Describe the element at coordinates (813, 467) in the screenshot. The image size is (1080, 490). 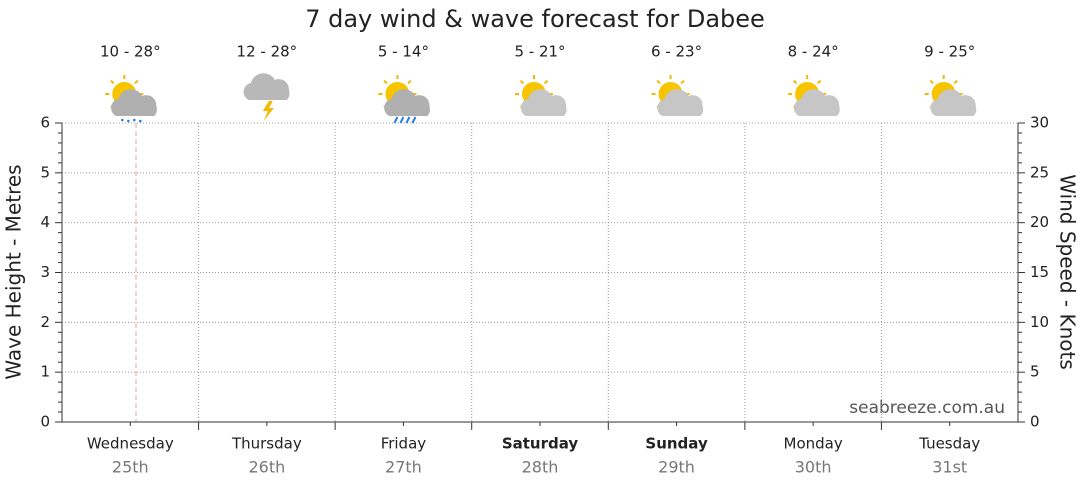
I see `date-label: 30th` at that location.